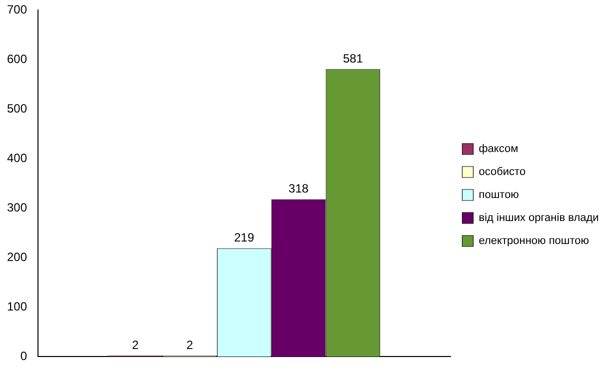 The height and width of the screenshot is (386, 605). Describe the element at coordinates (17, 257) in the screenshot. I see `y-tick-label: 200` at that location.